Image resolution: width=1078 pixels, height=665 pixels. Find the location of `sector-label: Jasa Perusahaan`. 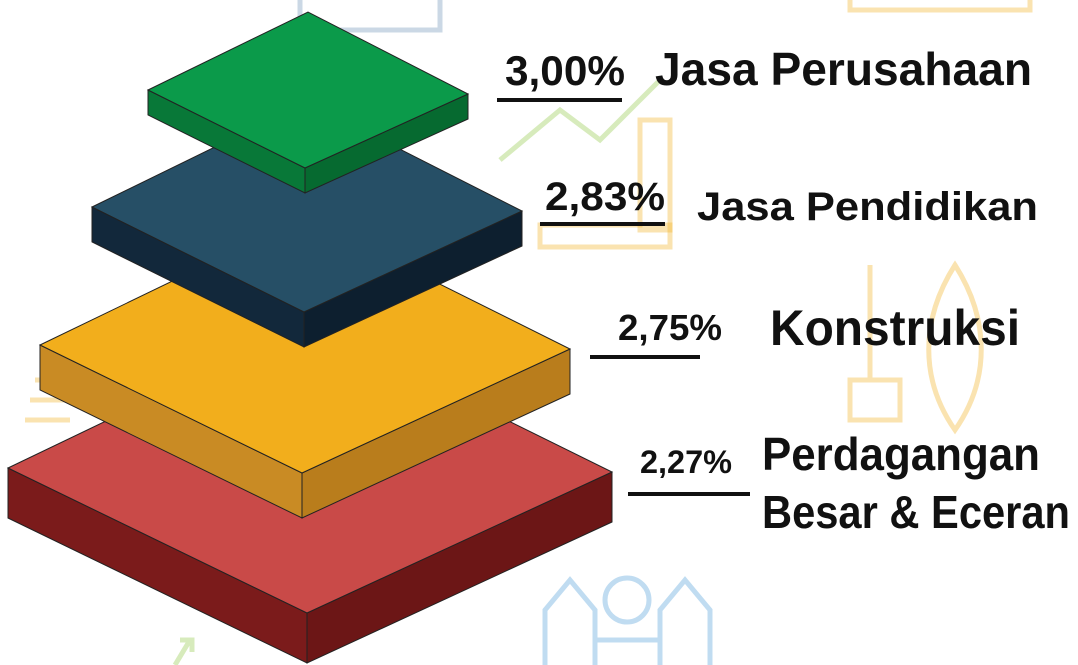

sector-label: Jasa Perusahaan is located at coordinates (843, 69).